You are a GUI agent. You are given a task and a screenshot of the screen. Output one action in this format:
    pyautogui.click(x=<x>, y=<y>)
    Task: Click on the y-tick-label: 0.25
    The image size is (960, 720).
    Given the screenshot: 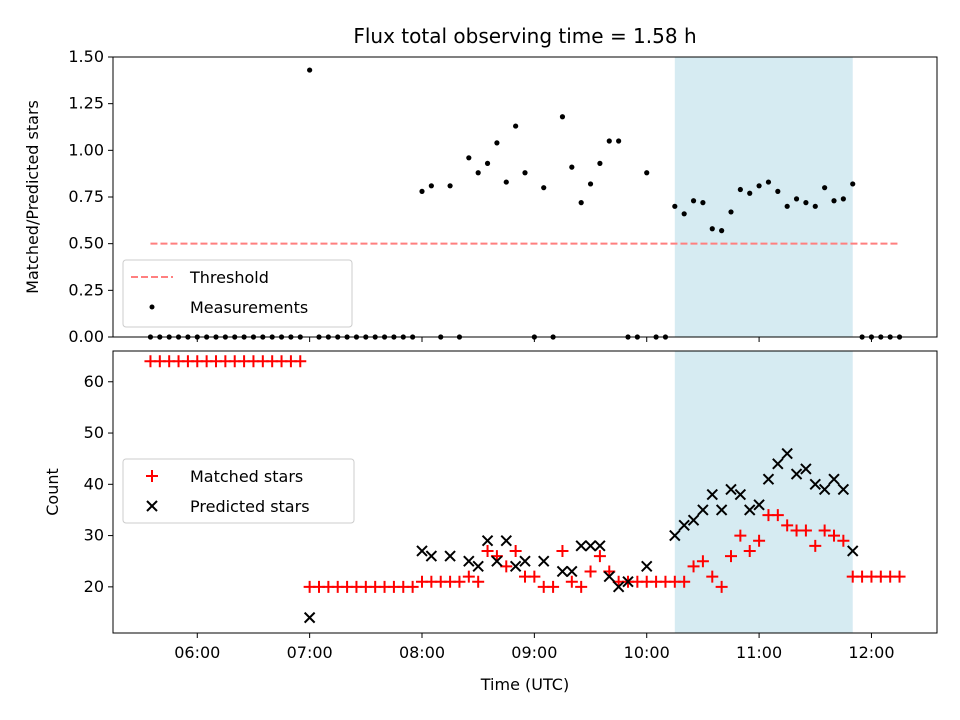 What is the action you would take?
    pyautogui.click(x=86, y=289)
    